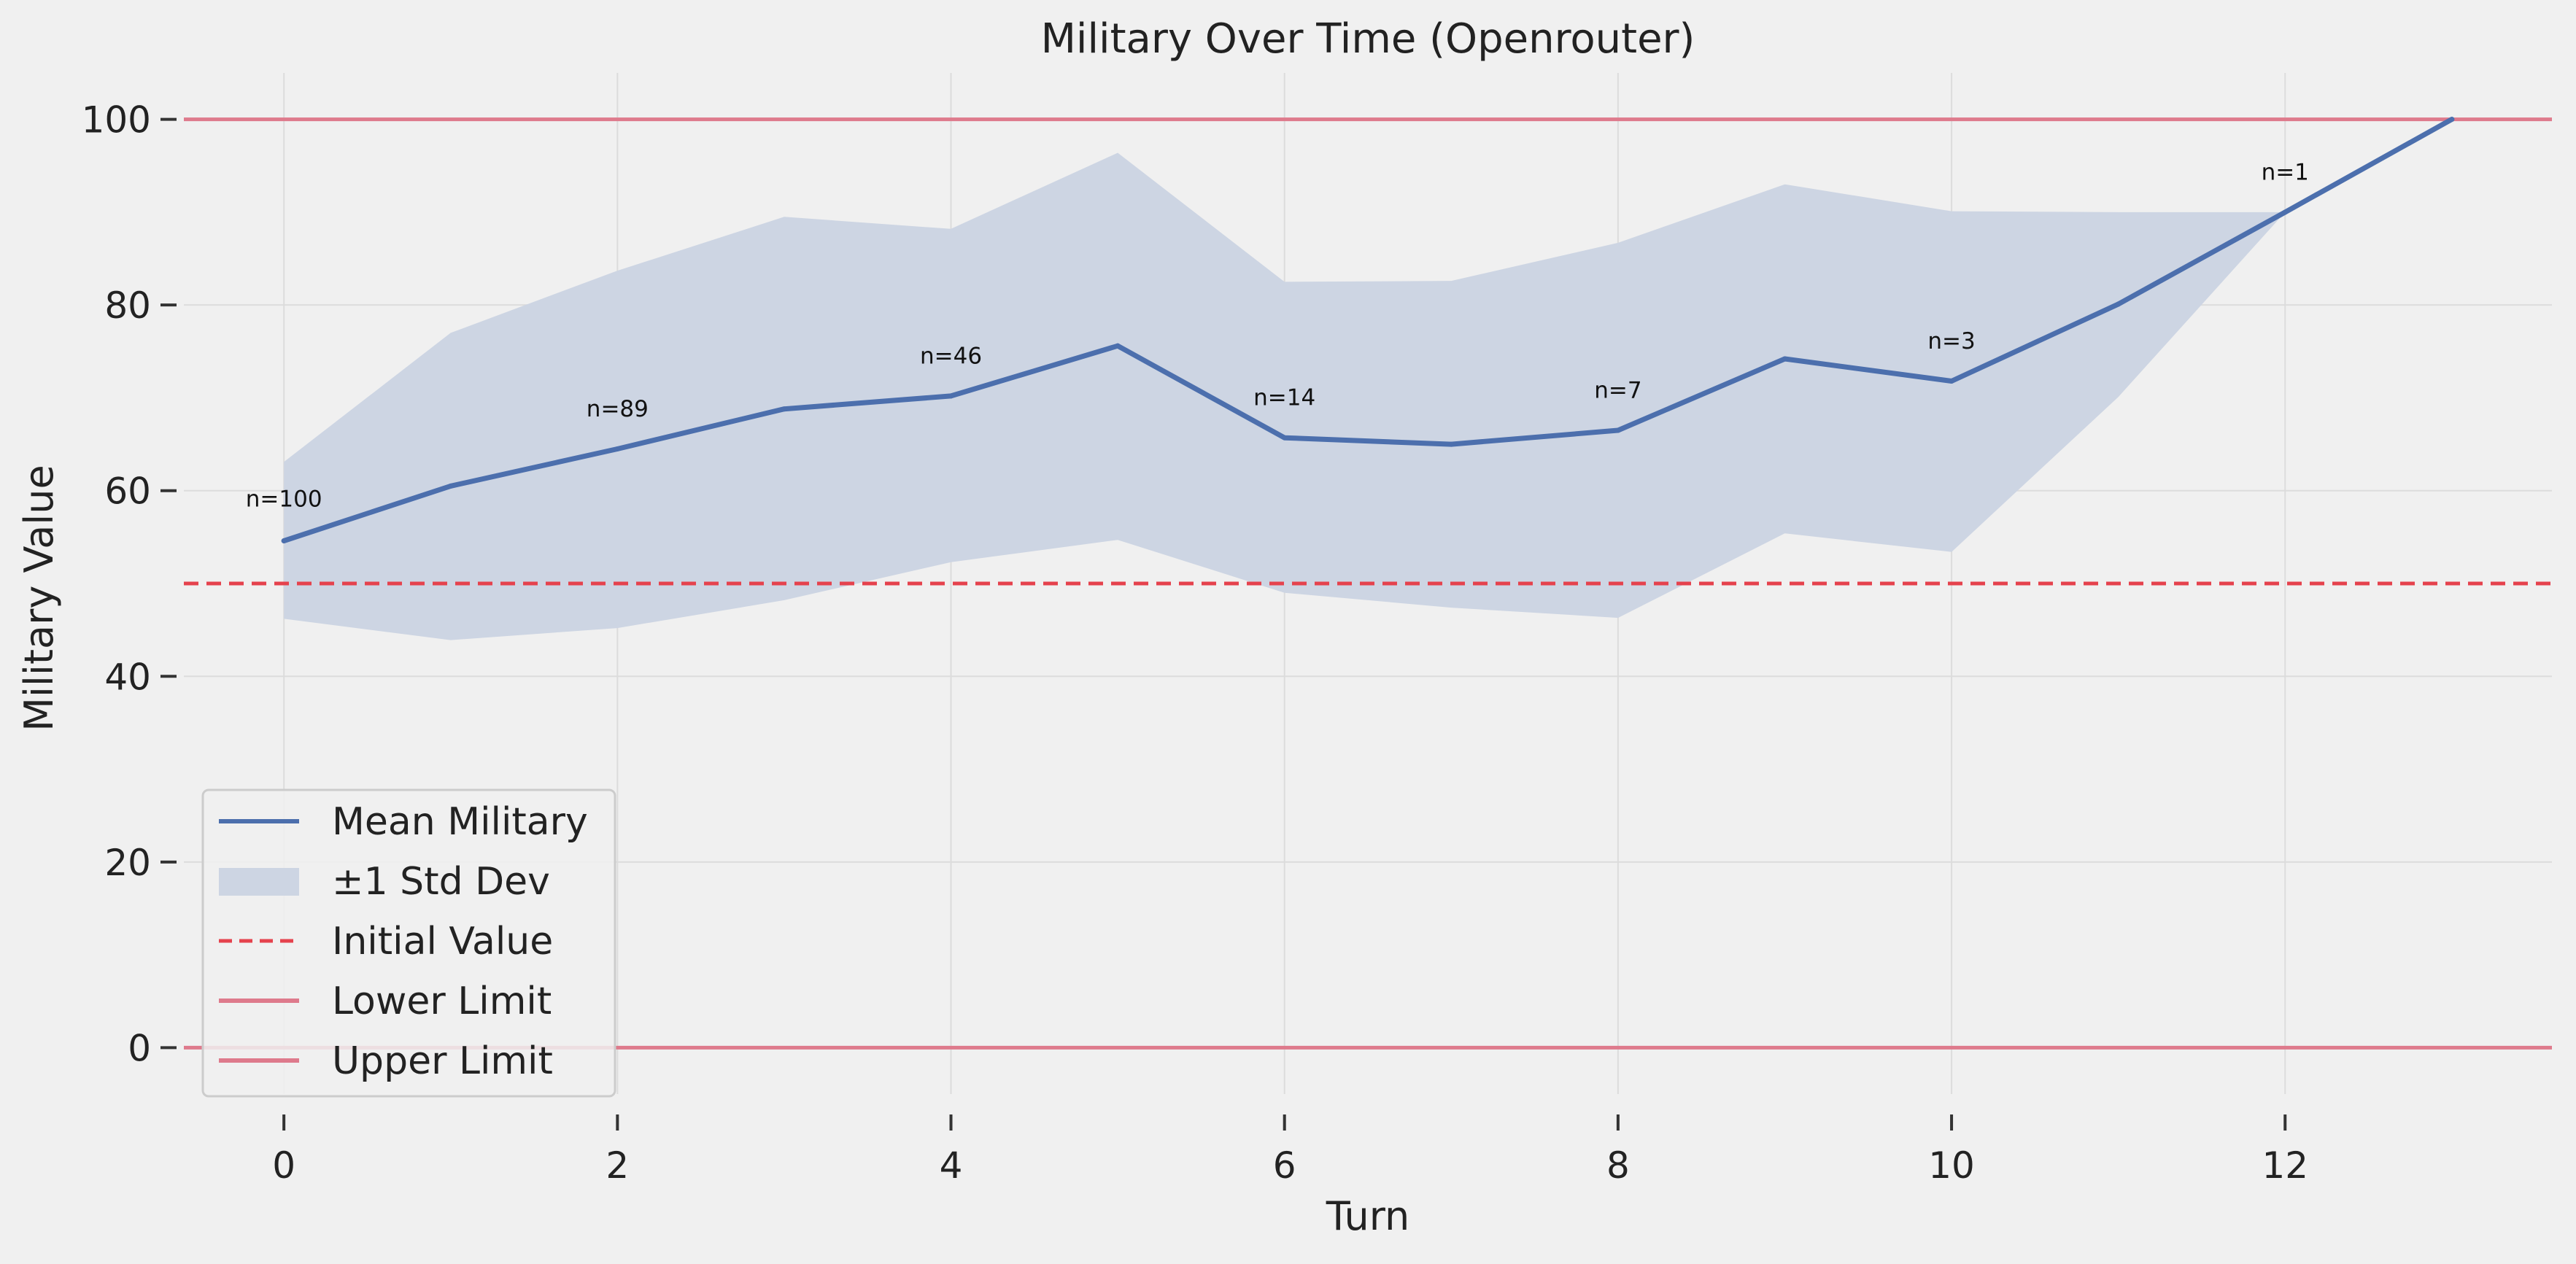 This screenshot has width=2576, height=1264. Describe the element at coordinates (2285, 1165) in the screenshot. I see `x-tick-label-12: 12` at that location.